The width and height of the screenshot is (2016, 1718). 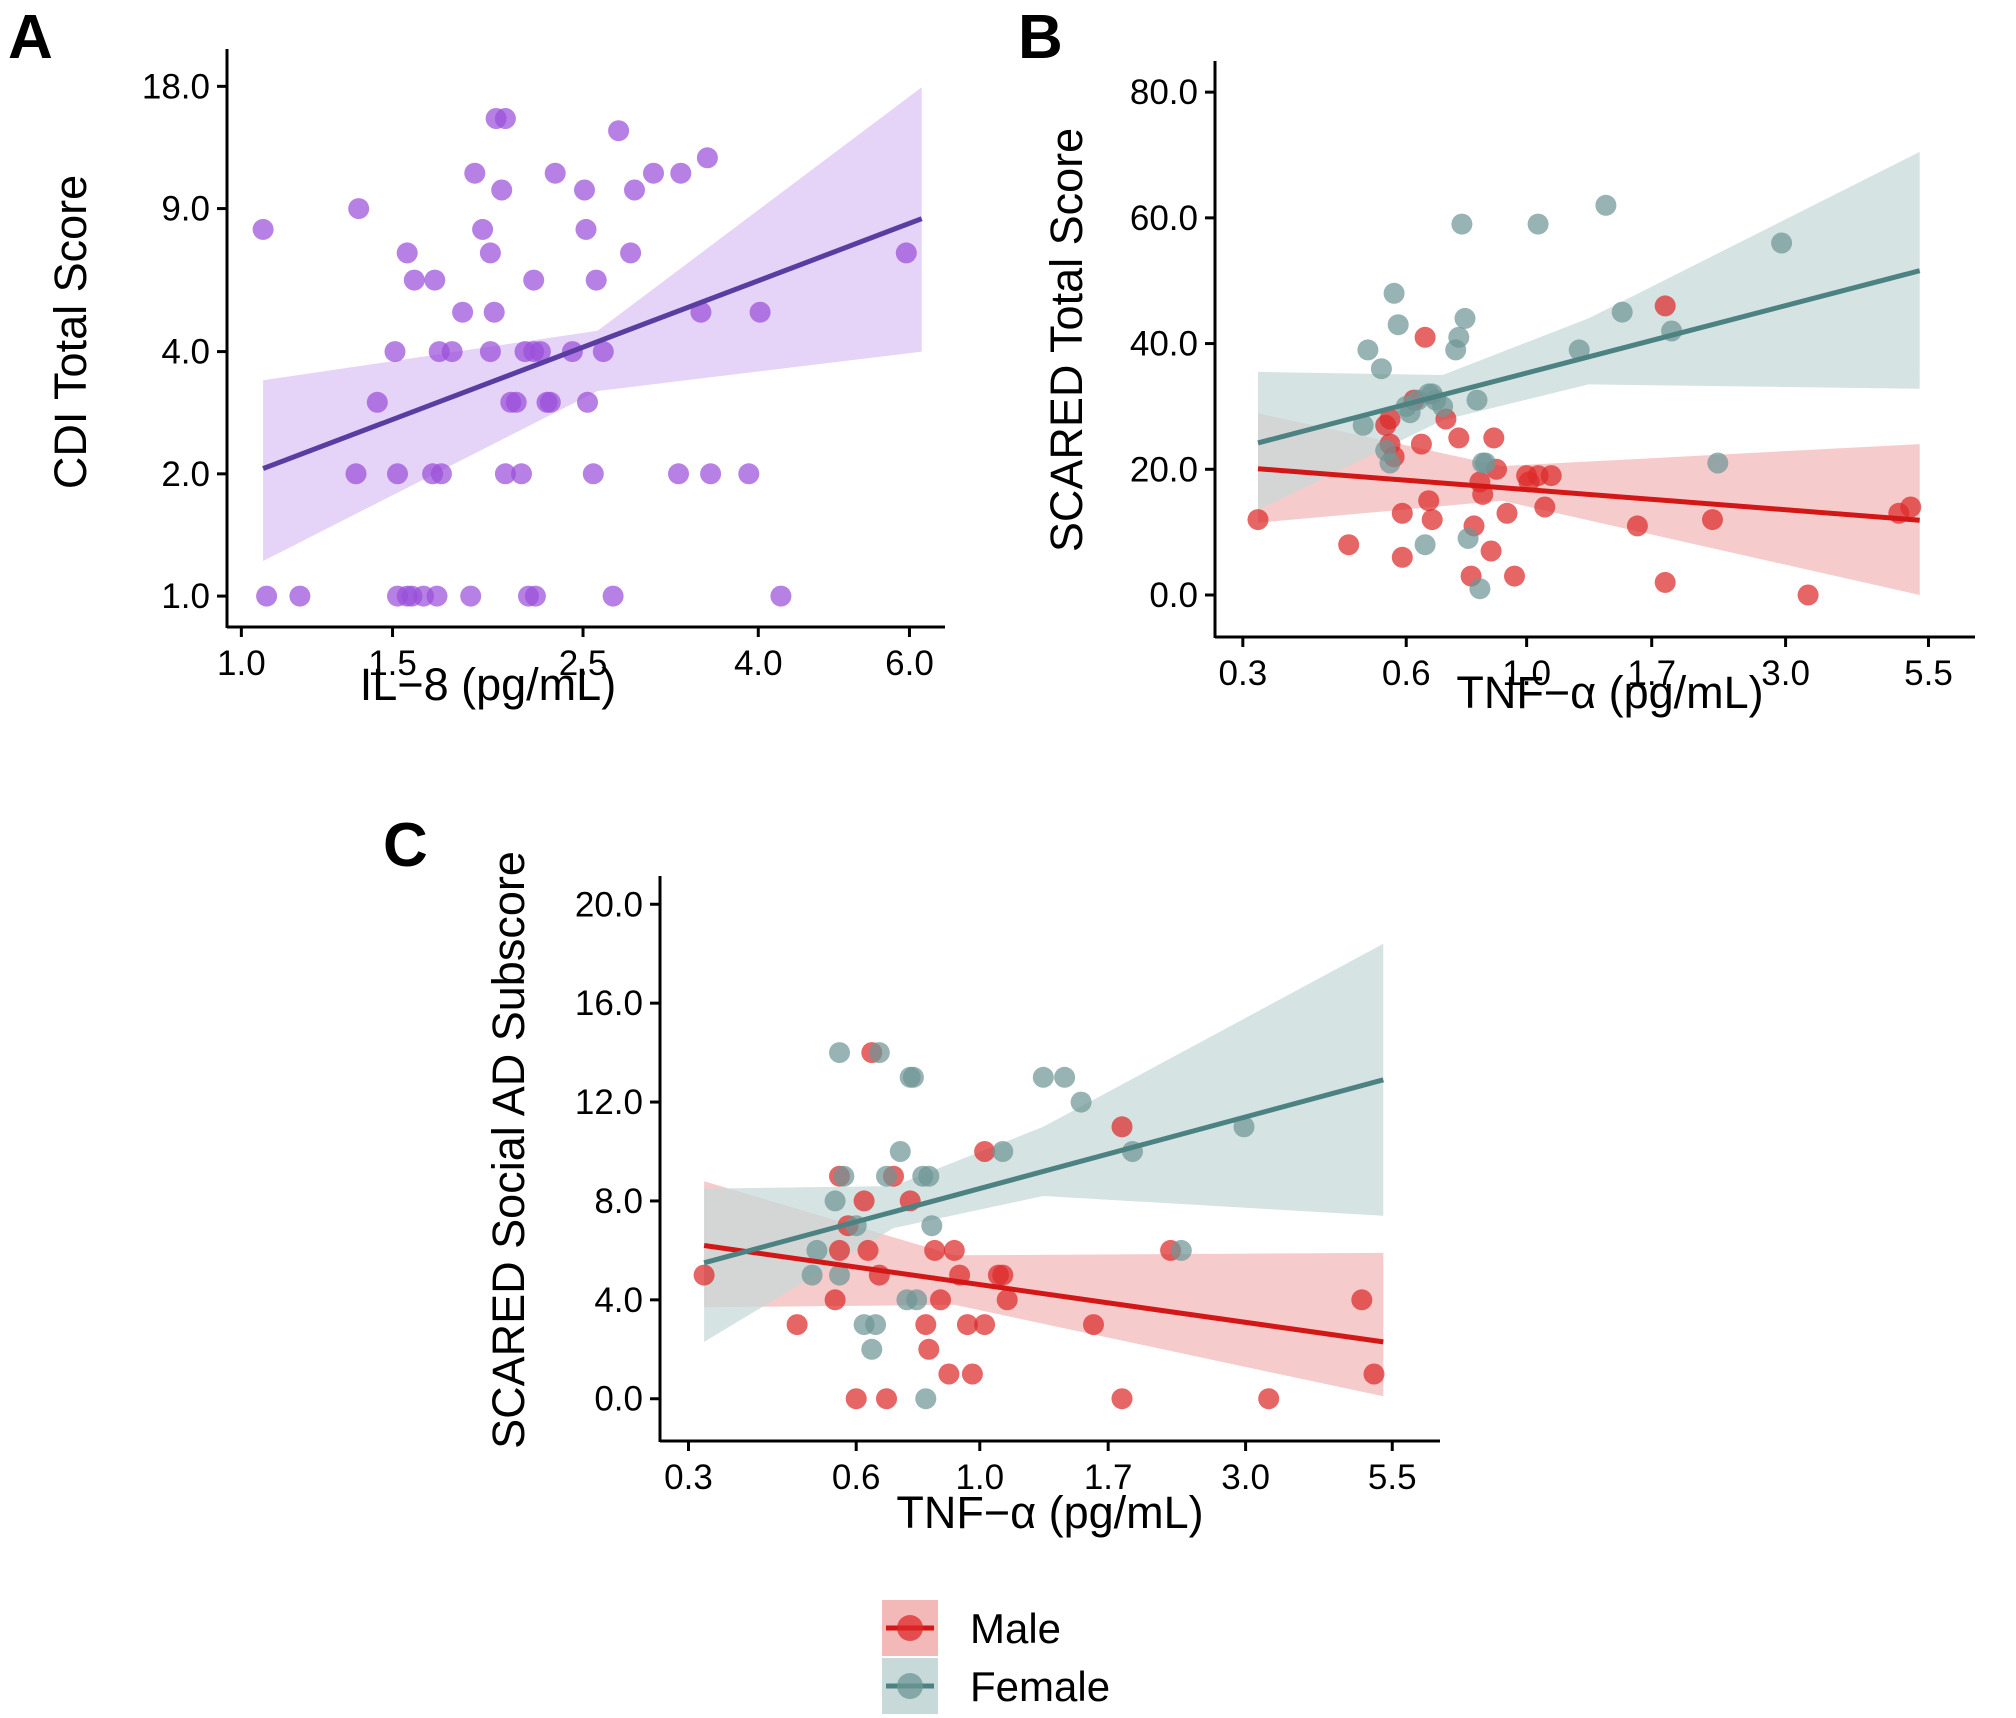 What do you see at coordinates (996, 1657) in the screenshot?
I see `legend: Male Female` at bounding box center [996, 1657].